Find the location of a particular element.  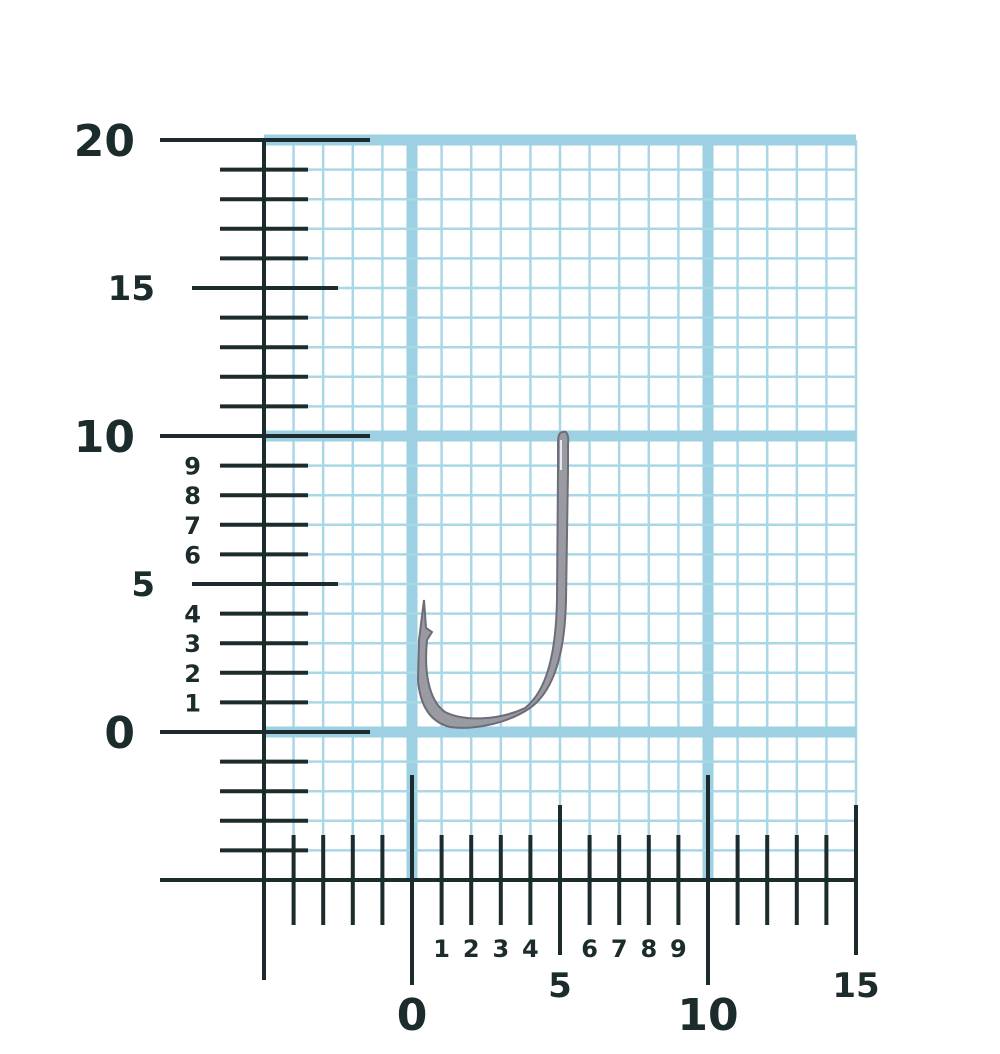

horizontal-minor-label: 6 is located at coordinates (589, 949).